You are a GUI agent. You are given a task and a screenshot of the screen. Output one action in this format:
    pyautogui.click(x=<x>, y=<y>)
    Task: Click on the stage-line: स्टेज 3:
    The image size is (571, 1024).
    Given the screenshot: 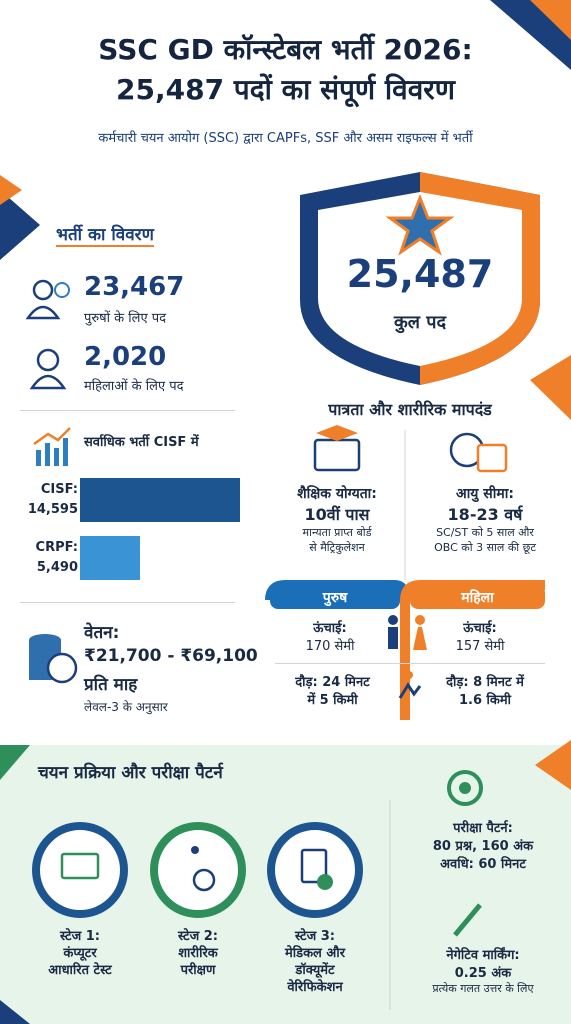 What is the action you would take?
    pyautogui.click(x=315, y=936)
    